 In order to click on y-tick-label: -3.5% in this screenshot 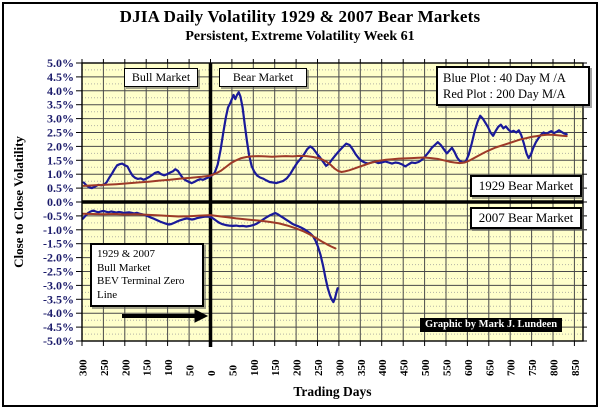, I will do `click(58, 299)`.